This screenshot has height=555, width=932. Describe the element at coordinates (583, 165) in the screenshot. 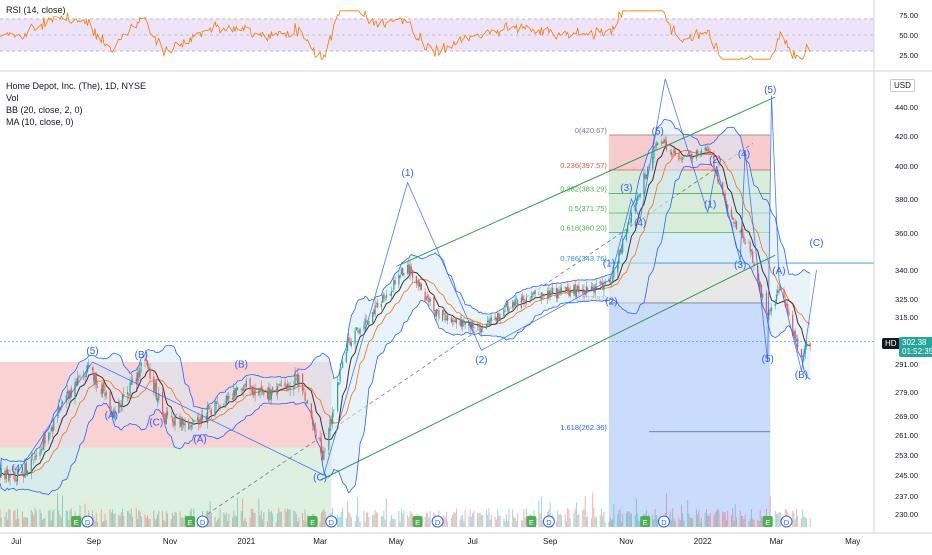

I see `fib-level-label: 0.236(397.57)` at that location.